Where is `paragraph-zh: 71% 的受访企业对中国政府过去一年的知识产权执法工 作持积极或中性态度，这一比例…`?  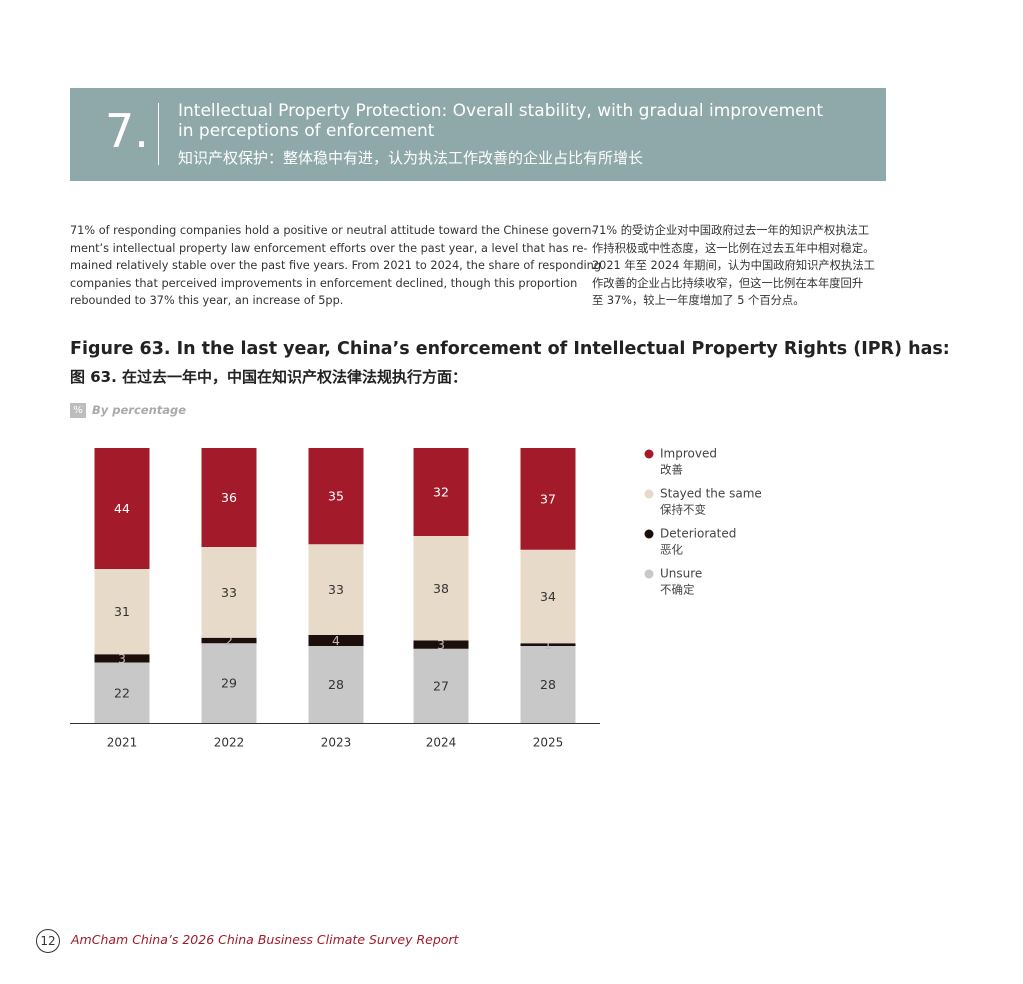 paragraph-zh: 71% 的受访企业对中国政府过去一年的知识产权执法工 作持积极或中性态度，这一比例… is located at coordinates (742, 266).